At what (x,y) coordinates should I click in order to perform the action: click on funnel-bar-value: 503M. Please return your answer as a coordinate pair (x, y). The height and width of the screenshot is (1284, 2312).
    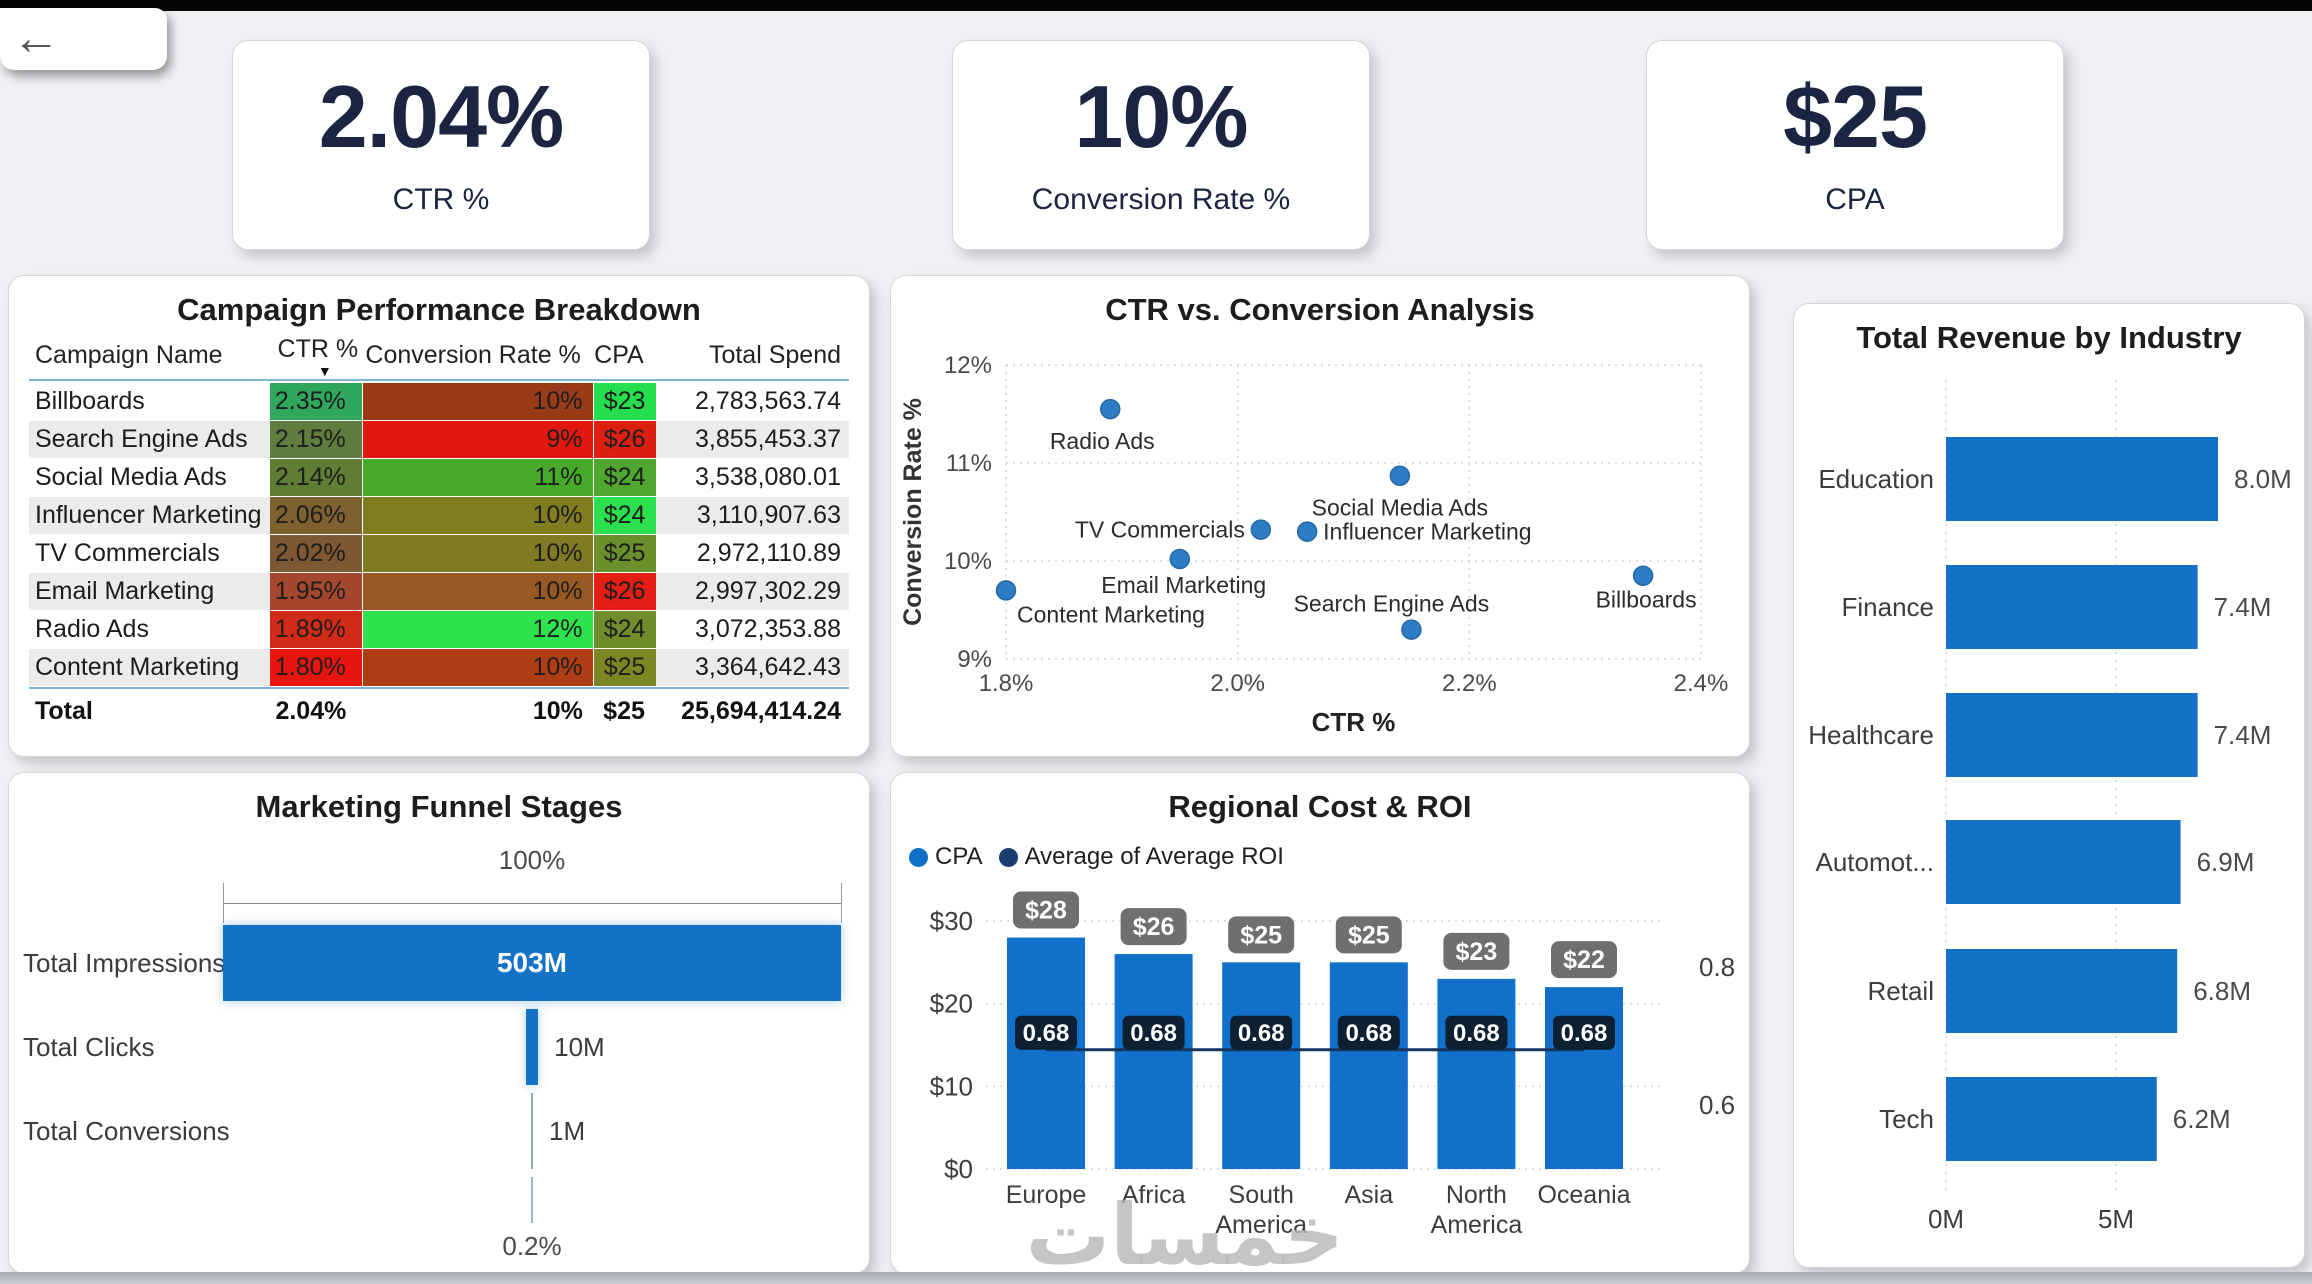
    Looking at the image, I should click on (532, 962).